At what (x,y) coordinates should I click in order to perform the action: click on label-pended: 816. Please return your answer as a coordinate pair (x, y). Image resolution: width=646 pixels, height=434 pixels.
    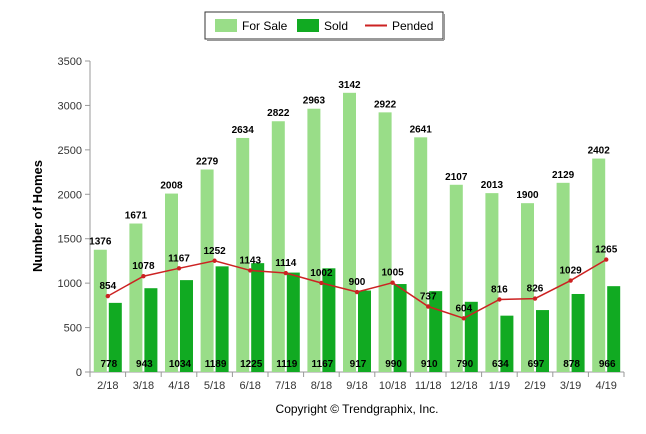
    Looking at the image, I should click on (499, 289).